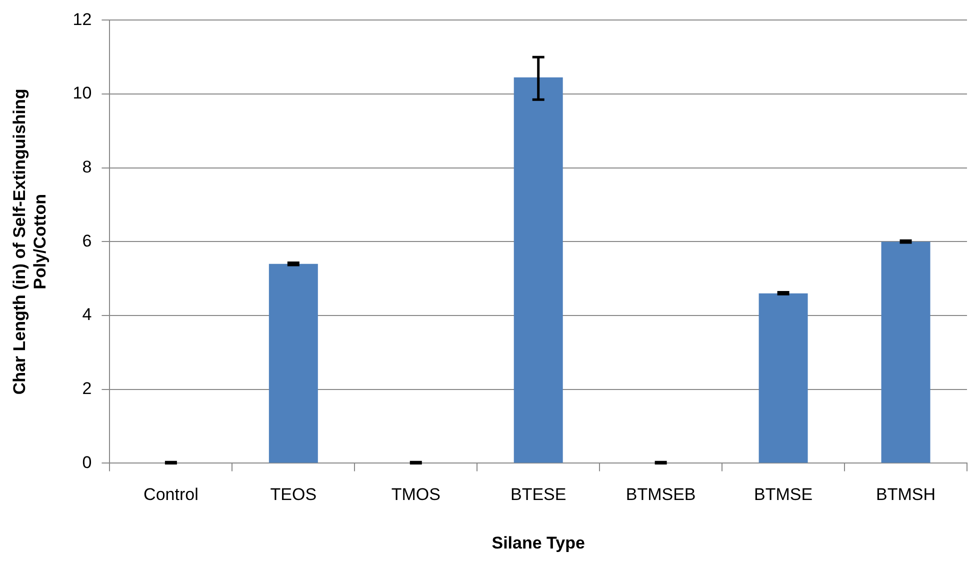  Describe the element at coordinates (87, 388) in the screenshot. I see `y-tick-label: 2` at that location.